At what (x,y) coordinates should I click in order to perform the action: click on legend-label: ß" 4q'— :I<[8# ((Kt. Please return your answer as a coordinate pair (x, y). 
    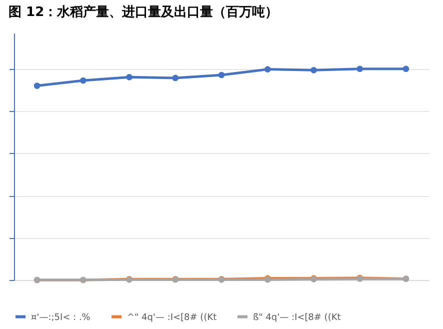
    Looking at the image, I should click on (297, 317).